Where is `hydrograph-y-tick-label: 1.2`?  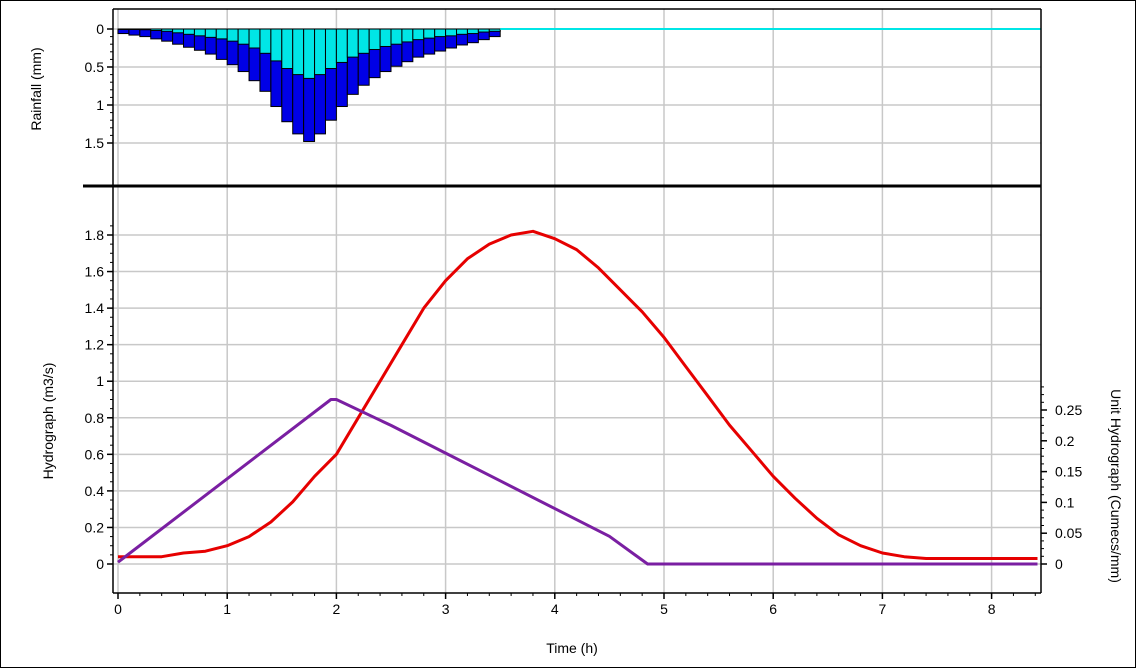 hydrograph-y-tick-label: 1.2 is located at coordinates (95, 345).